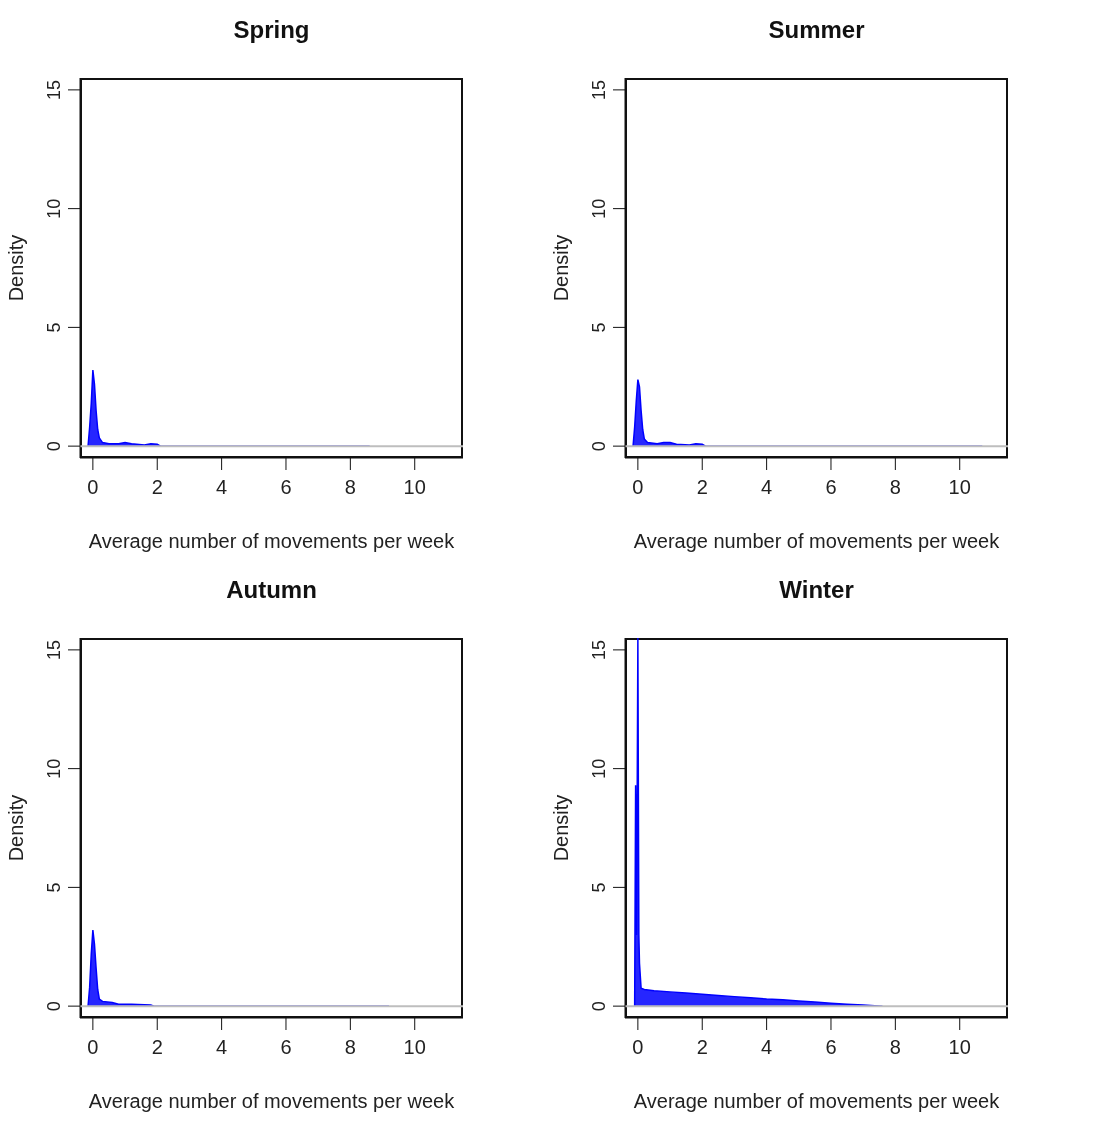 The width and height of the screenshot is (1100, 1133). Describe the element at coordinates (271, 30) in the screenshot. I see `chart-title: Spring` at that location.